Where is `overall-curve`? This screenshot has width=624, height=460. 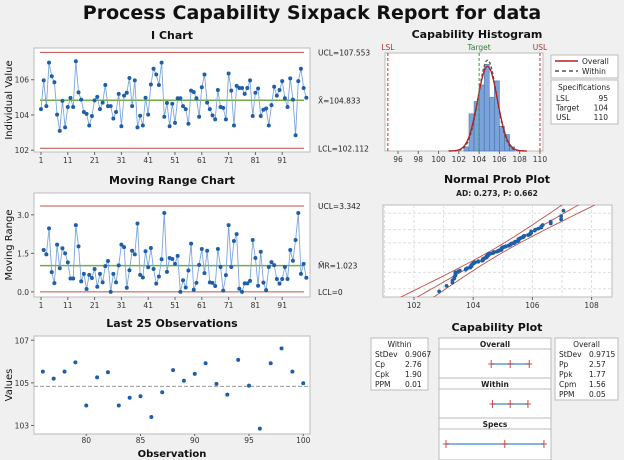
overall-curve is located at coordinates (487, 108).